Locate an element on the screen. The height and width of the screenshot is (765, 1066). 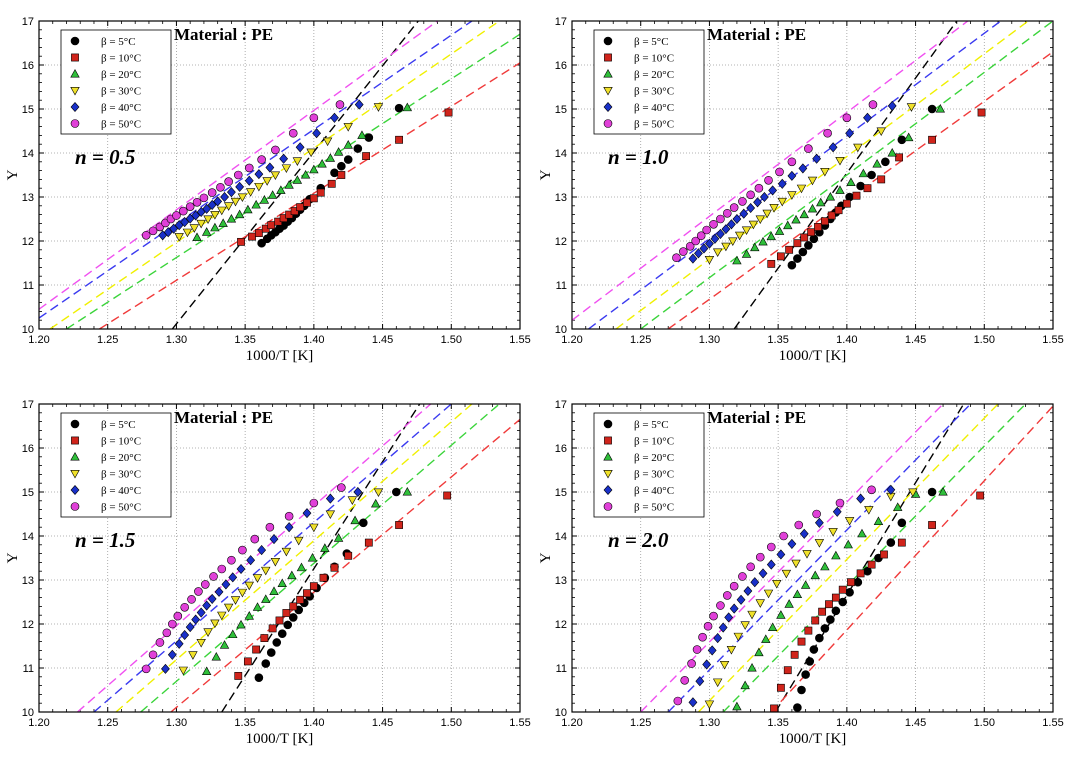
x-tick-label: 1.20 is located at coordinates (571, 723).